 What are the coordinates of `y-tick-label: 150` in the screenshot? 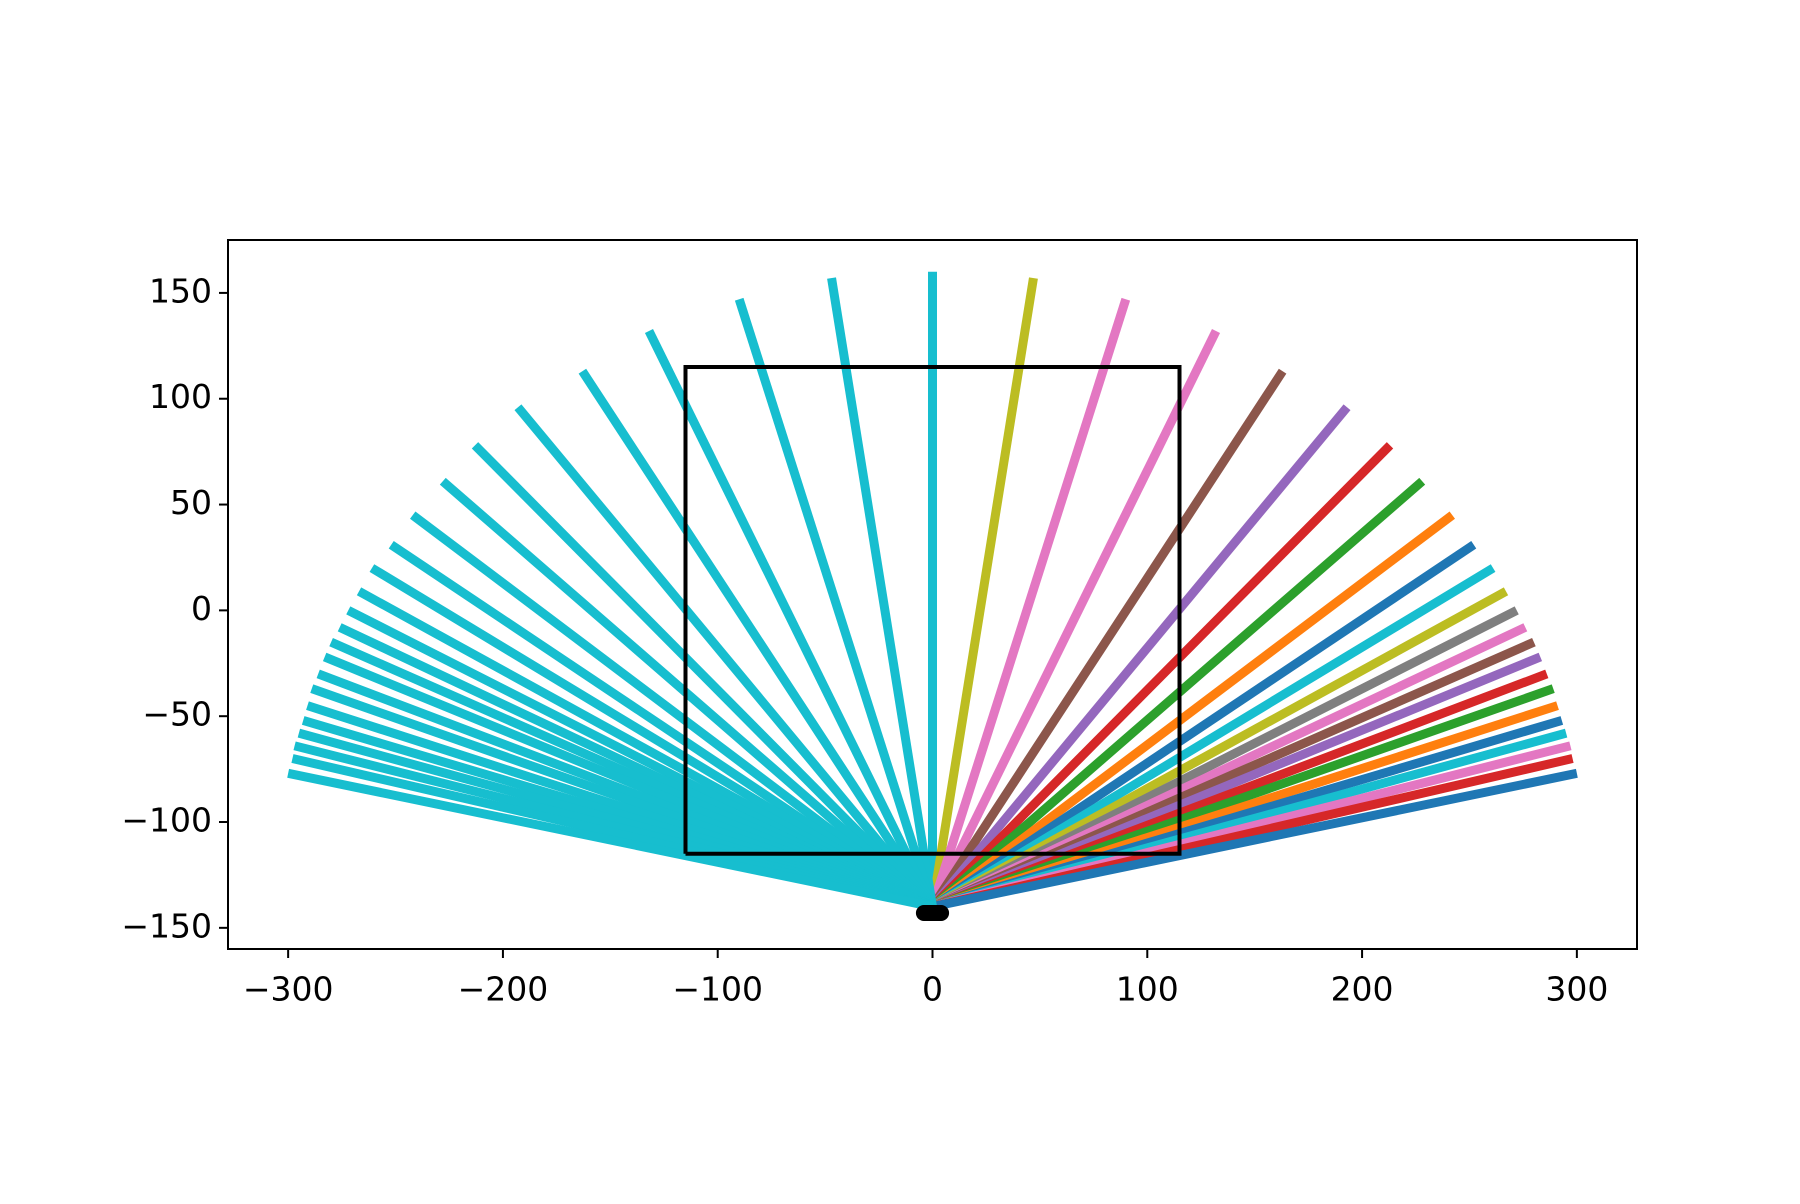 It's located at (180, 290).